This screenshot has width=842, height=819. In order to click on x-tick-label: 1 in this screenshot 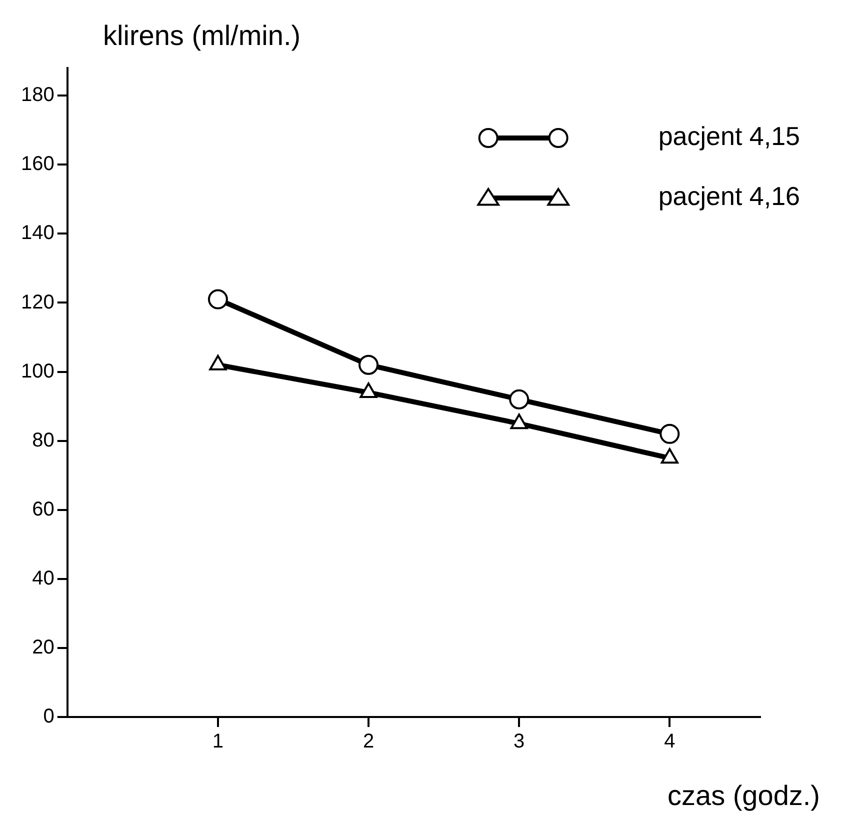, I will do `click(218, 741)`.